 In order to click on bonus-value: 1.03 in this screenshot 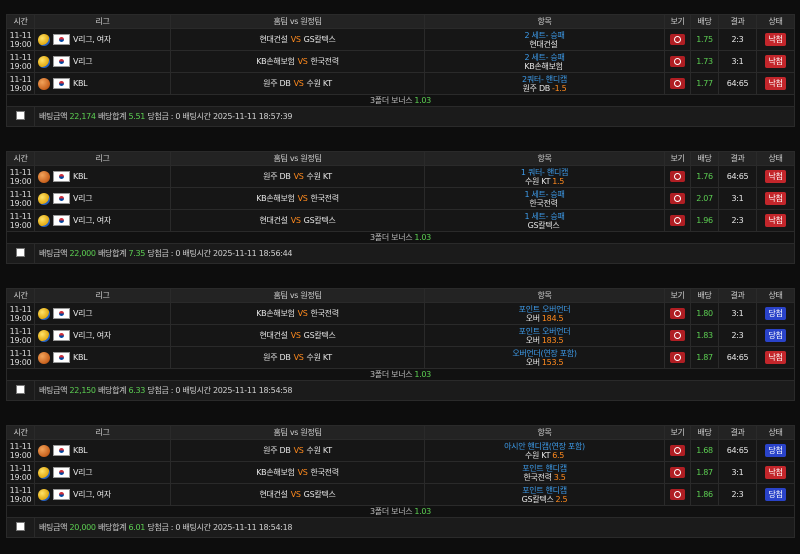, I will do `click(422, 511)`.